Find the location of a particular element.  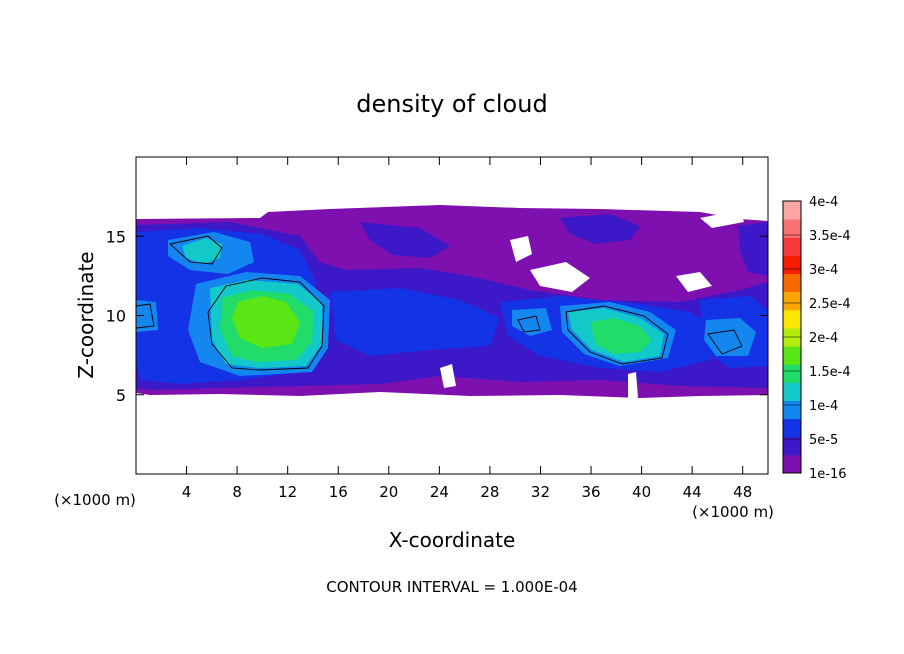

y-axis-label: Z-coordinate is located at coordinates (86, 314).